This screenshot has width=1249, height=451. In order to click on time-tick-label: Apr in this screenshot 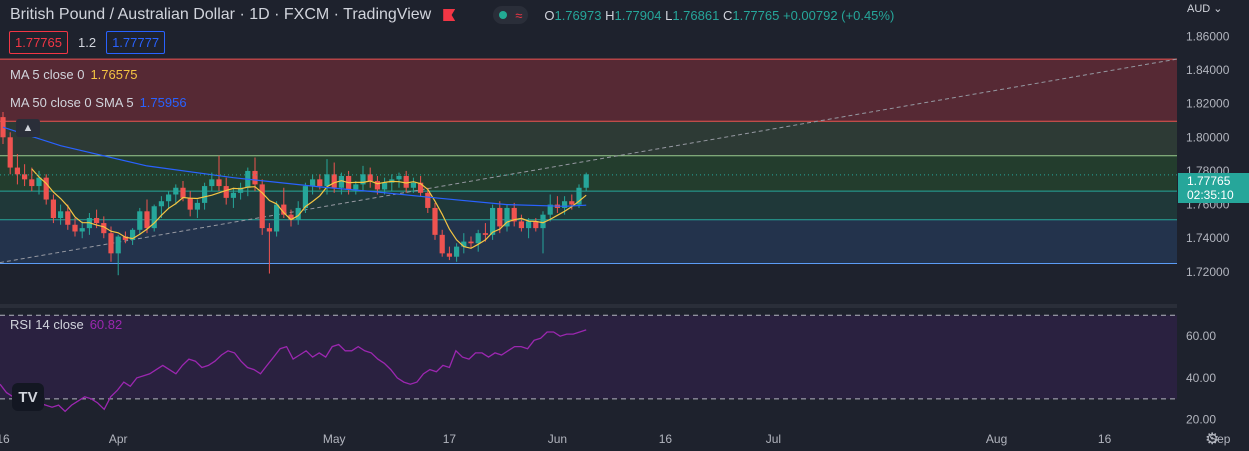, I will do `click(118, 439)`.